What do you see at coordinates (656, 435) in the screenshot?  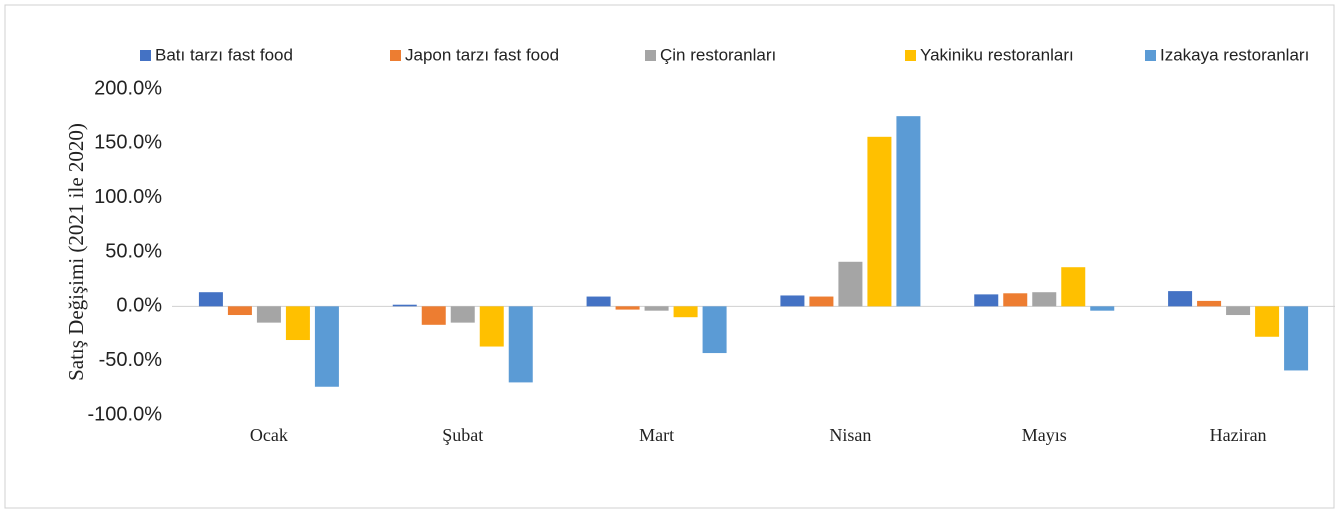 I see `x-tick-label: Mart` at bounding box center [656, 435].